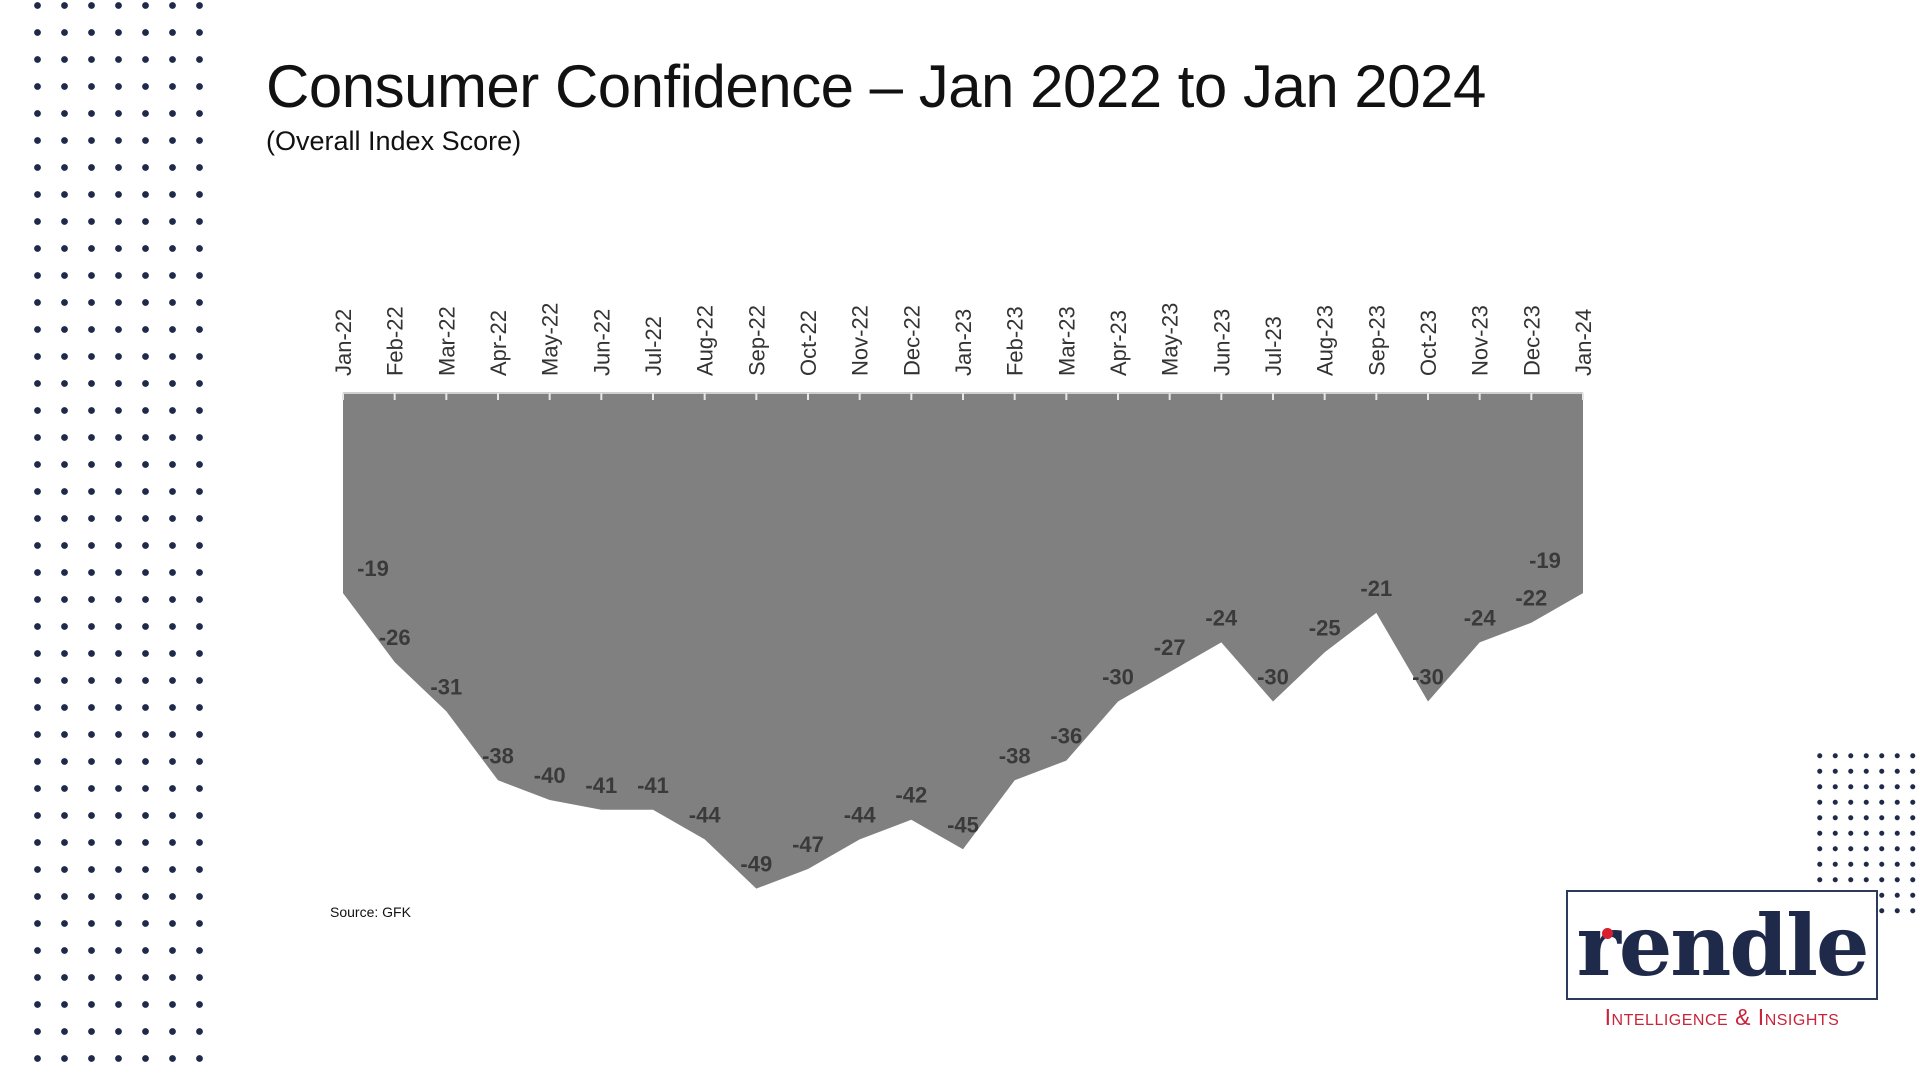 The image size is (1920, 1080). I want to click on decorative-dot-grid-left, so click(114, 540).